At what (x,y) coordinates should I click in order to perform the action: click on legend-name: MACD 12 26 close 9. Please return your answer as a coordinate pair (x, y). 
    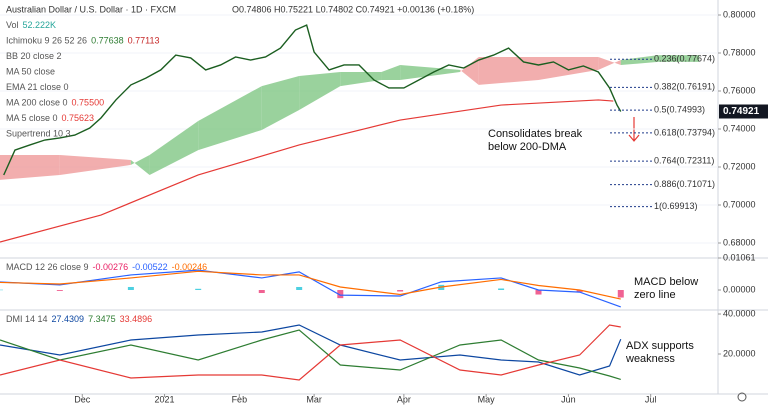
    Looking at the image, I should click on (47, 267).